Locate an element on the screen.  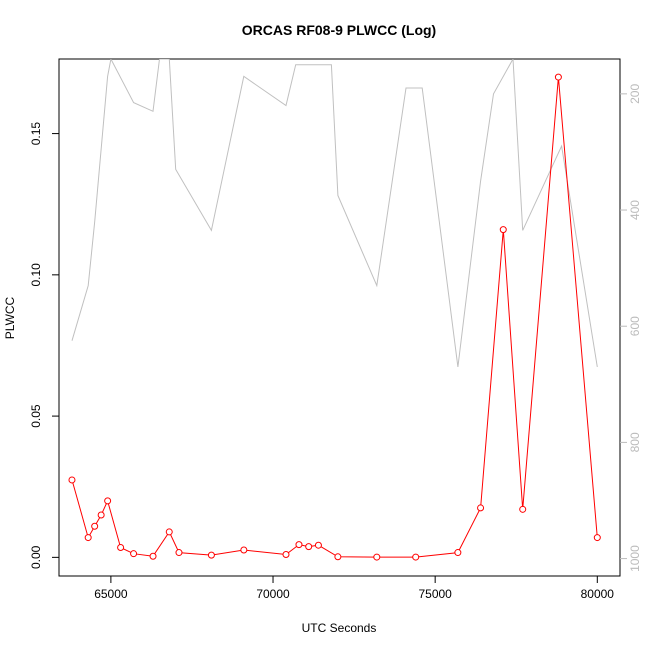
y-tick-label: 0.10 is located at coordinates (36, 275).